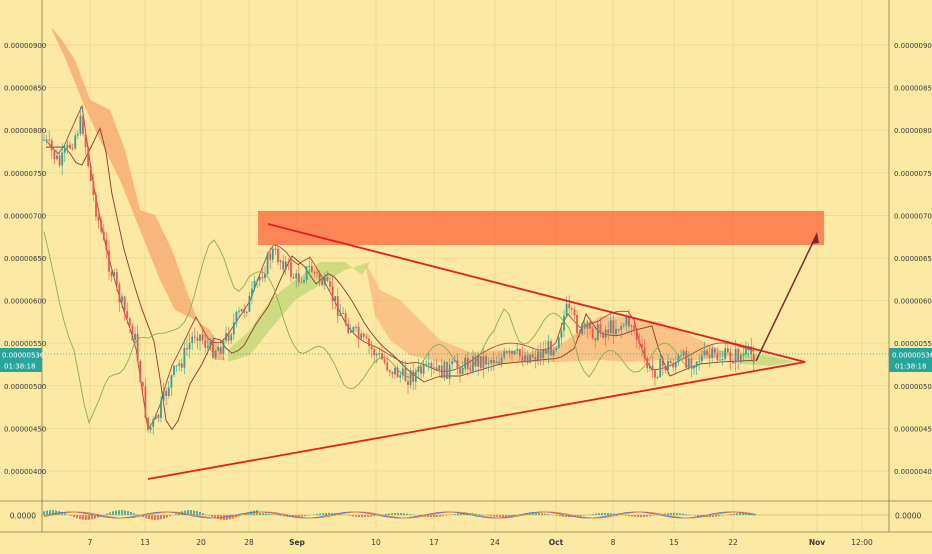  Describe the element at coordinates (25, 259) in the screenshot. I see `price-tick-left: 0.00000650` at that location.